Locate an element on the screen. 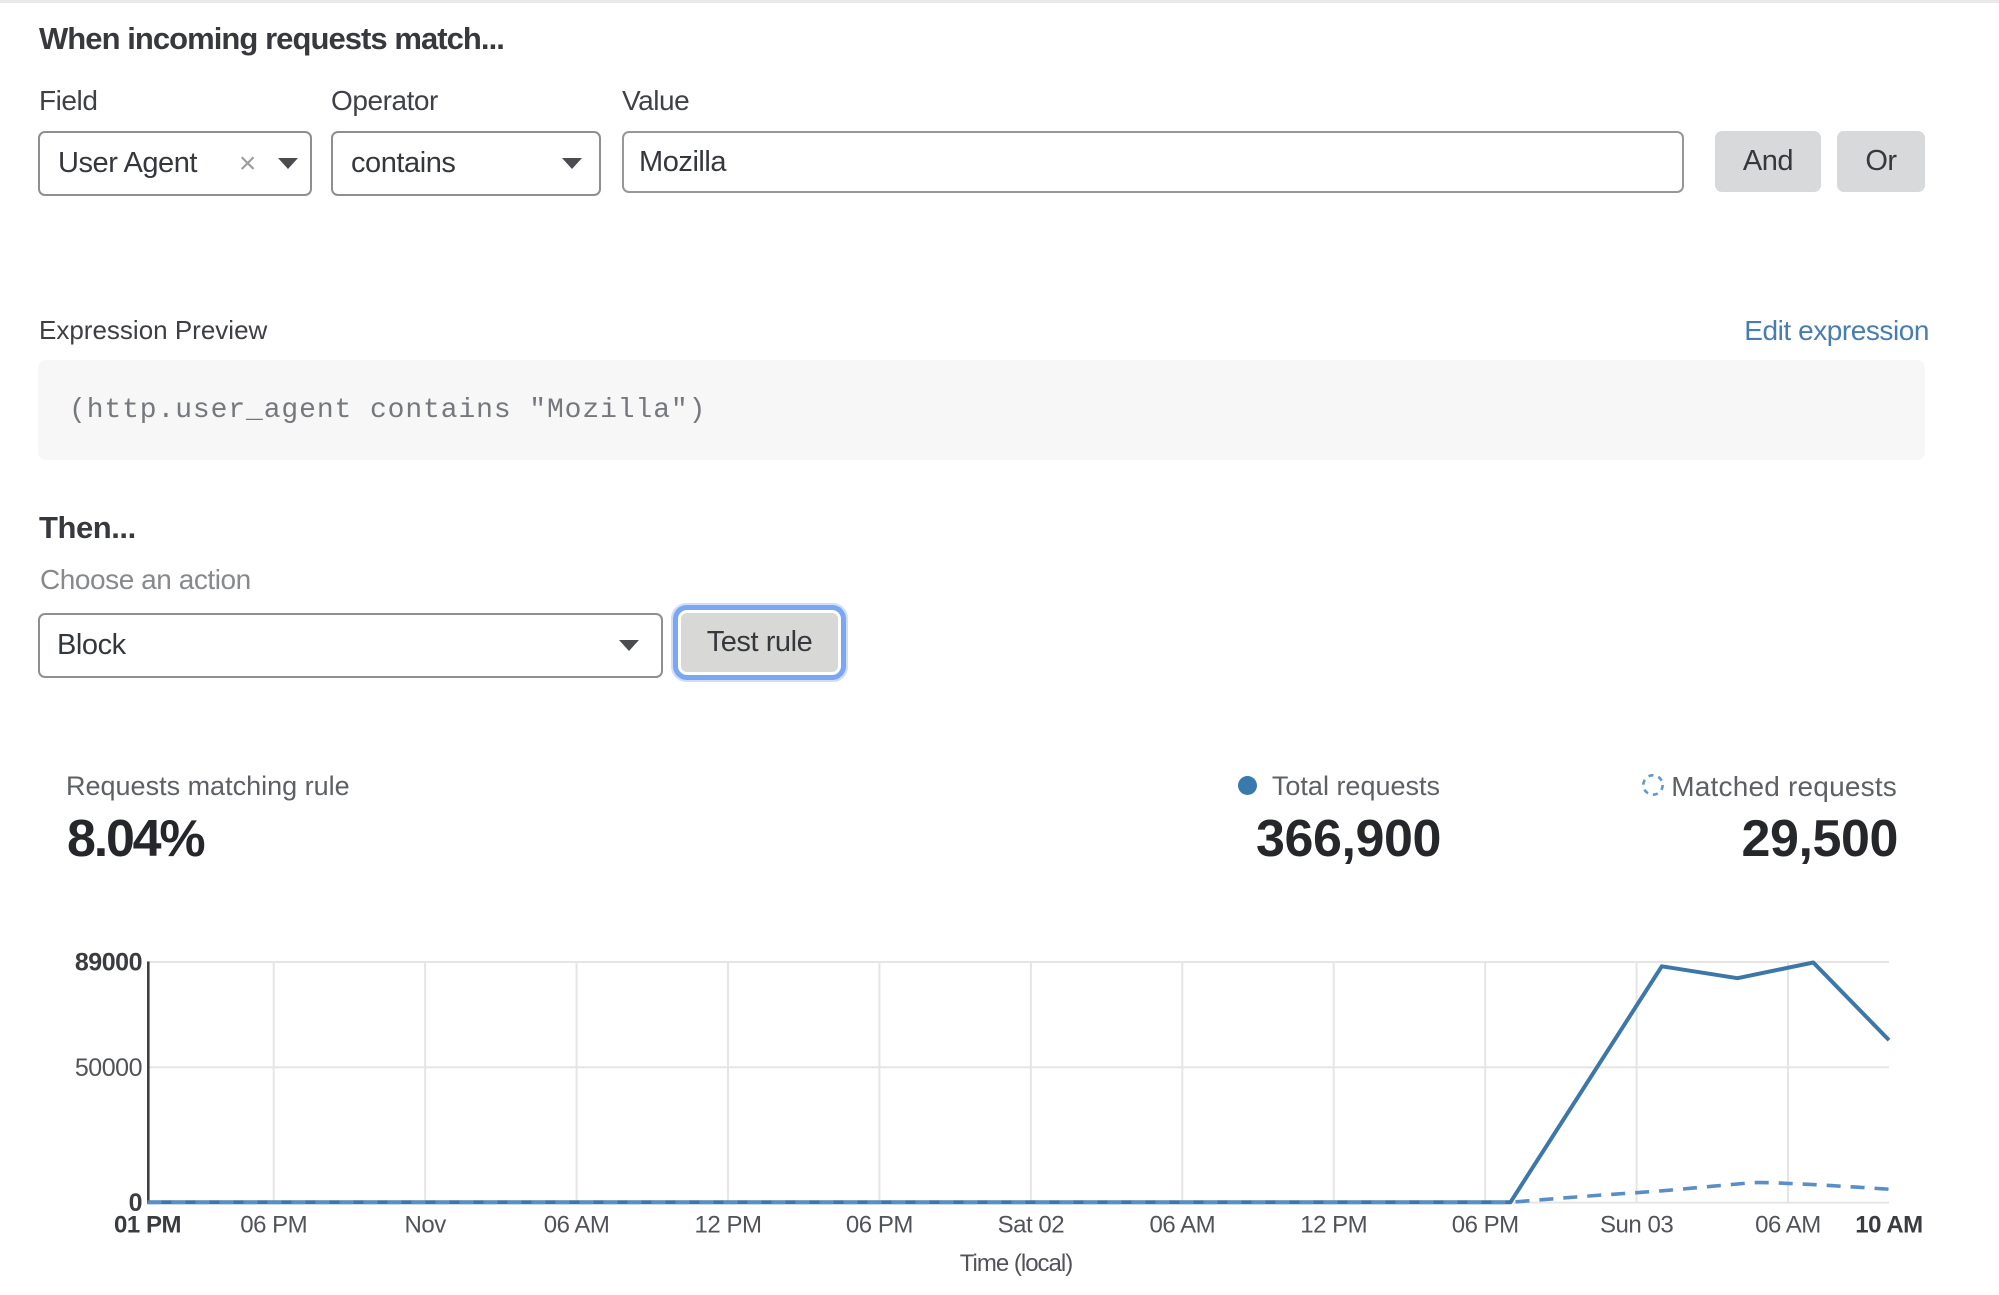 The width and height of the screenshot is (1999, 1295). svg-text: 50000 is located at coordinates (108, 1068).